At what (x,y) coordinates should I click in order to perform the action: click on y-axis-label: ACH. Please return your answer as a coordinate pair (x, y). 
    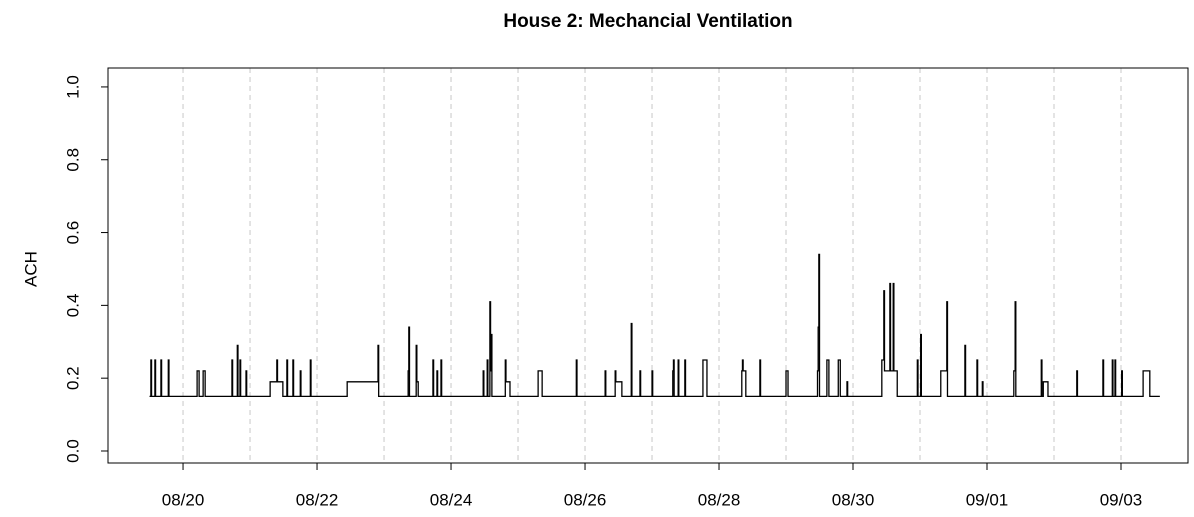
    Looking at the image, I should click on (30, 269).